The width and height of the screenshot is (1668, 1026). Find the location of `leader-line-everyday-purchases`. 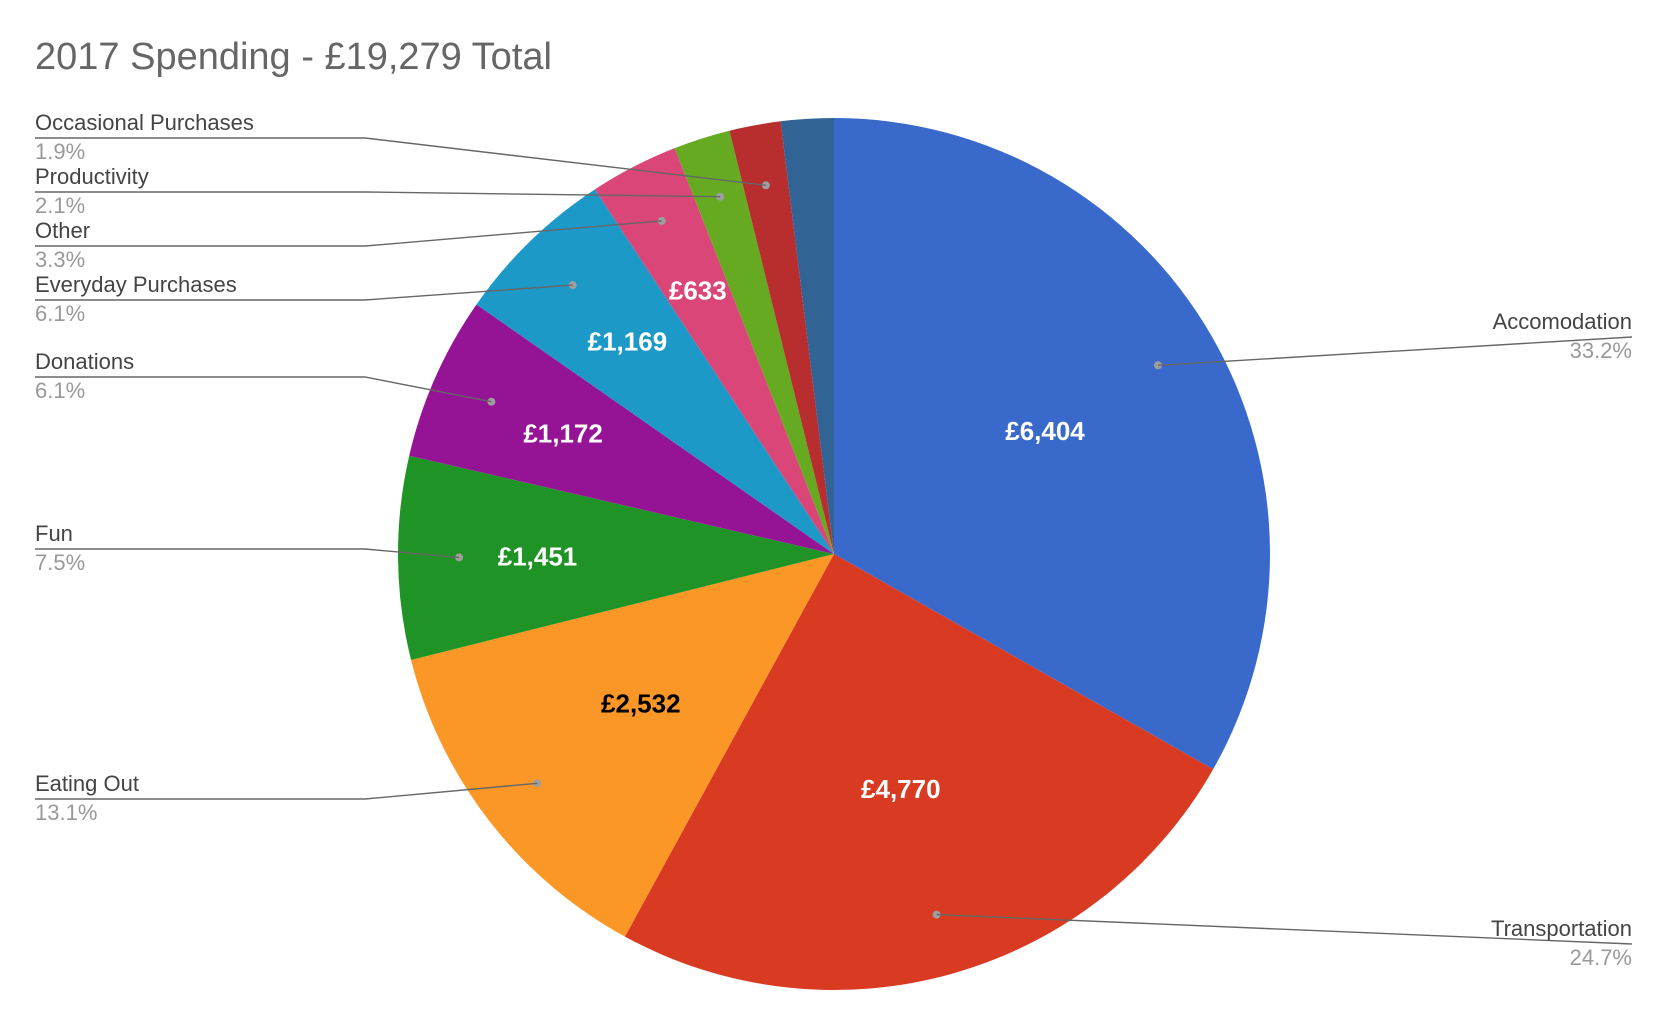

leader-line-everyday-purchases is located at coordinates (304, 292).